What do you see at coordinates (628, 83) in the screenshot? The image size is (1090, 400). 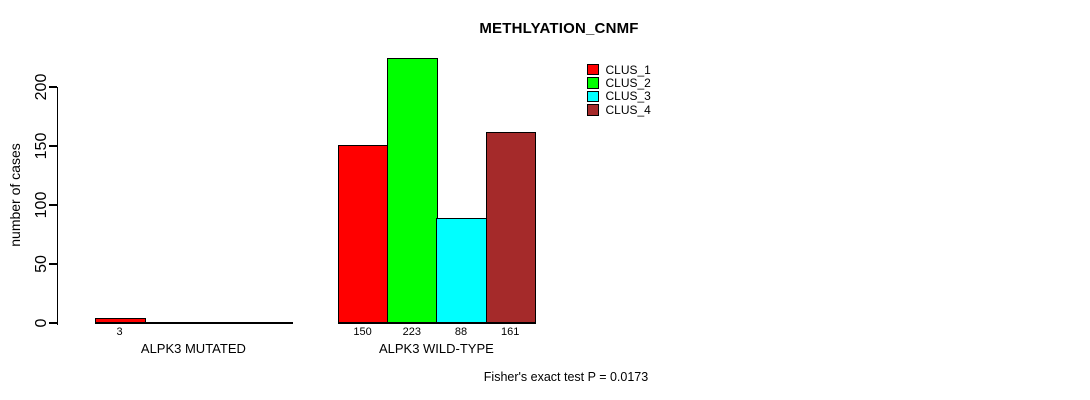 I see `legend-label: CLUS_2` at bounding box center [628, 83].